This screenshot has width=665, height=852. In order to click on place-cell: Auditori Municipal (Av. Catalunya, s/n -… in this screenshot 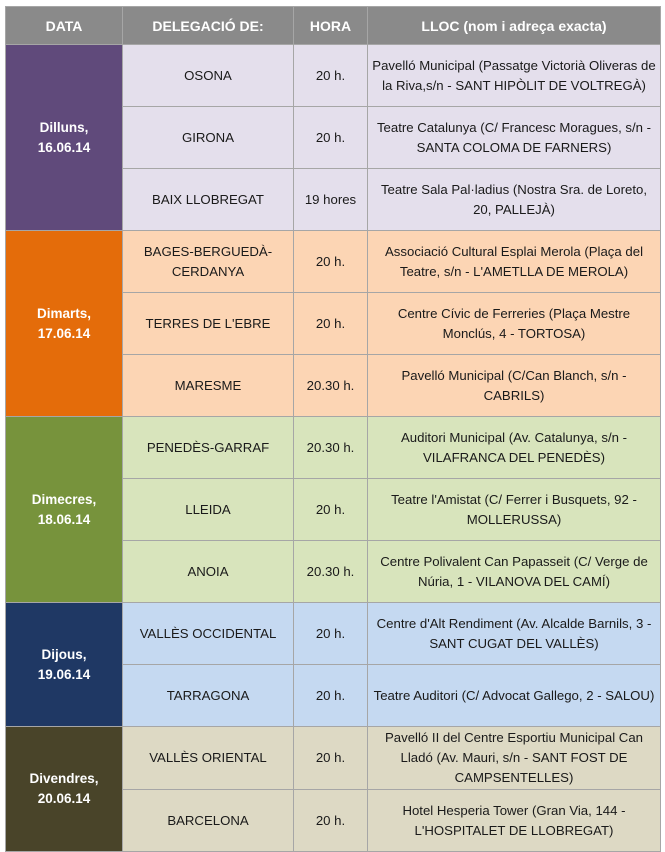, I will do `click(514, 447)`.